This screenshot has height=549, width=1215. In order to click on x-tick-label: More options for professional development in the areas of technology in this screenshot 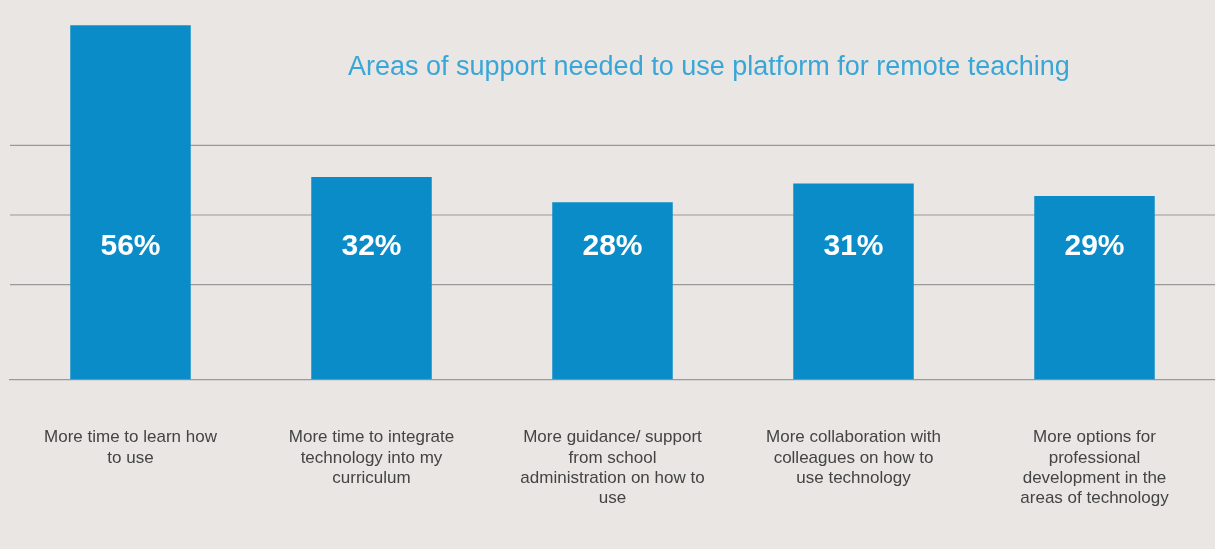, I will do `click(1095, 467)`.